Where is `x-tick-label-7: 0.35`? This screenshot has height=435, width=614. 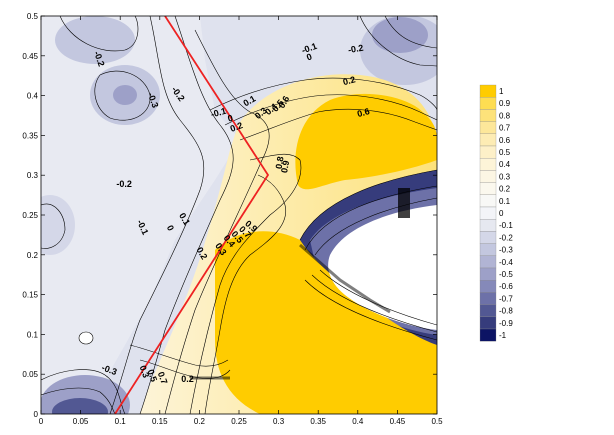
x-tick-label-7: 0.35 is located at coordinates (318, 421).